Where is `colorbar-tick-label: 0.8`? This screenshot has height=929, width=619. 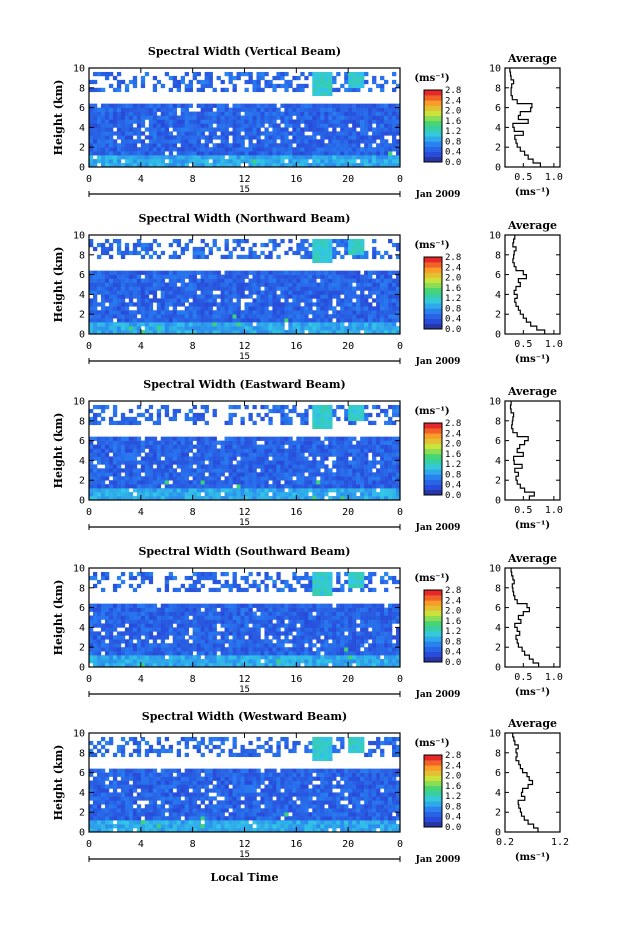 colorbar-tick-label: 0.8 is located at coordinates (453, 475).